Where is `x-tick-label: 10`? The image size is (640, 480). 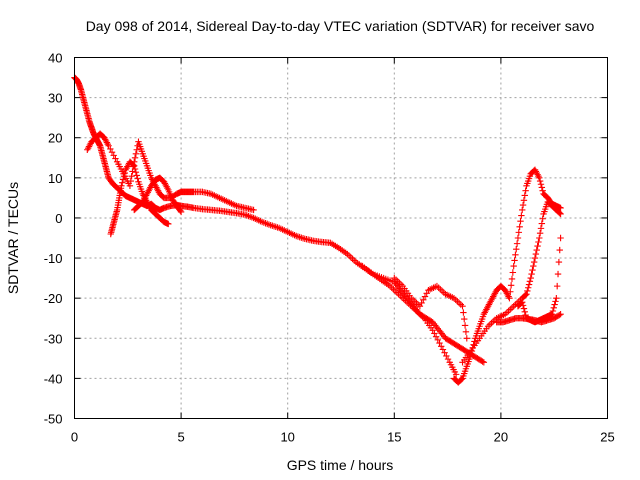
x-tick-label: 10 is located at coordinates (287, 437).